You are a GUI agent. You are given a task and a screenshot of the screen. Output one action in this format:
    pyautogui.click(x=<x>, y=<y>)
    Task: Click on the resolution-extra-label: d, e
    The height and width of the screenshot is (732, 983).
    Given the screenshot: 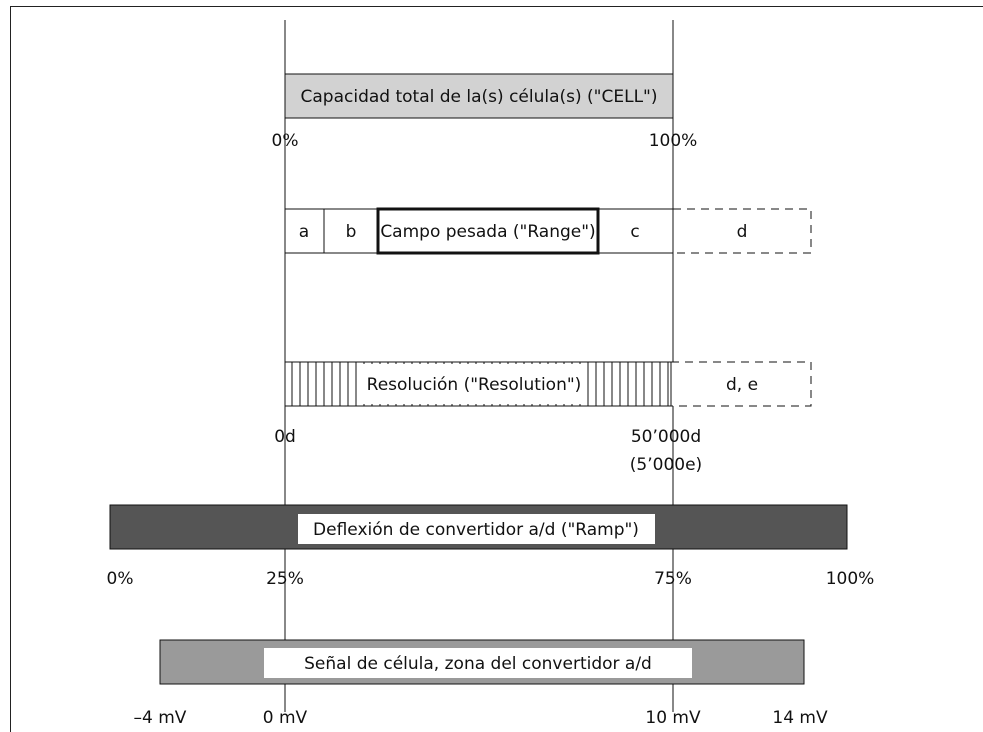 What is the action you would take?
    pyautogui.click(x=742, y=385)
    